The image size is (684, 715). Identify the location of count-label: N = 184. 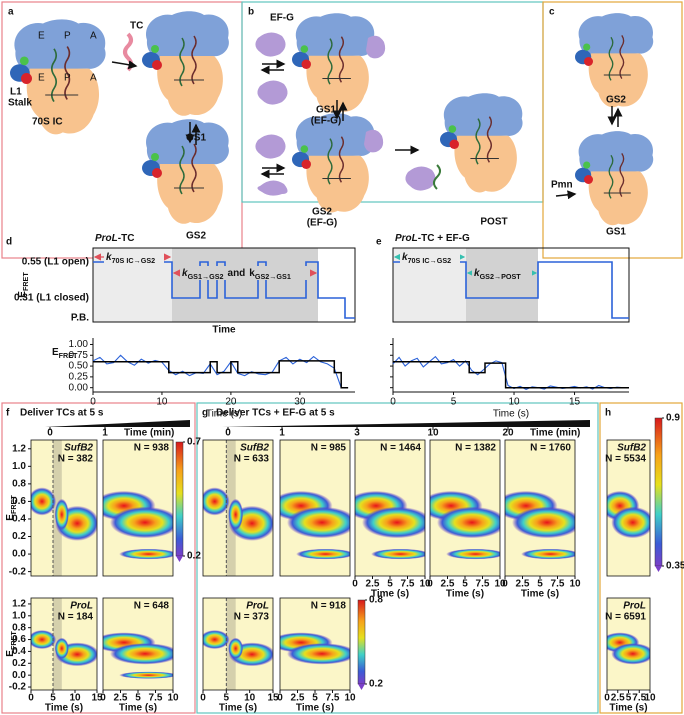
(76, 617).